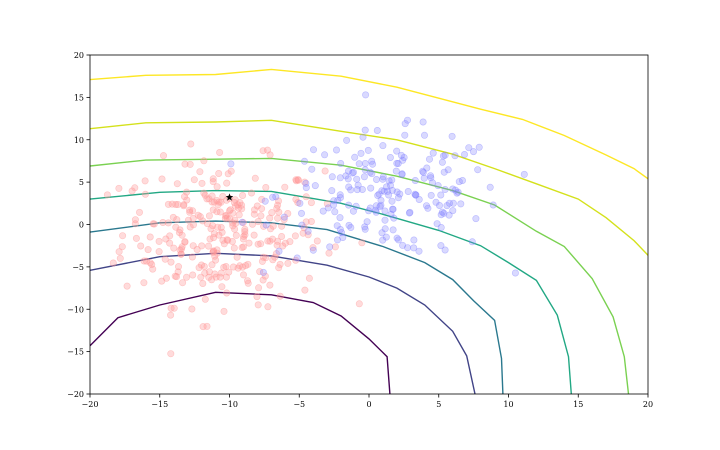 The width and height of the screenshot is (720, 450). What do you see at coordinates (79, 55) in the screenshot?
I see `y-tick-label: 20` at bounding box center [79, 55].